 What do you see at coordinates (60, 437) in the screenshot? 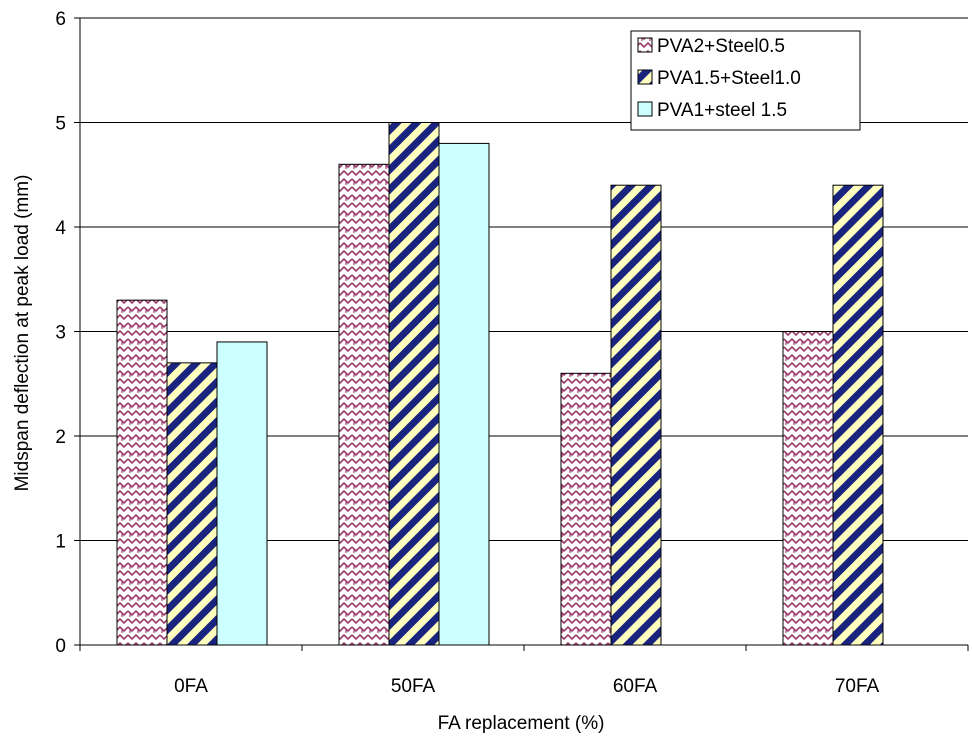
I see `y-tick-label: 2` at bounding box center [60, 437].